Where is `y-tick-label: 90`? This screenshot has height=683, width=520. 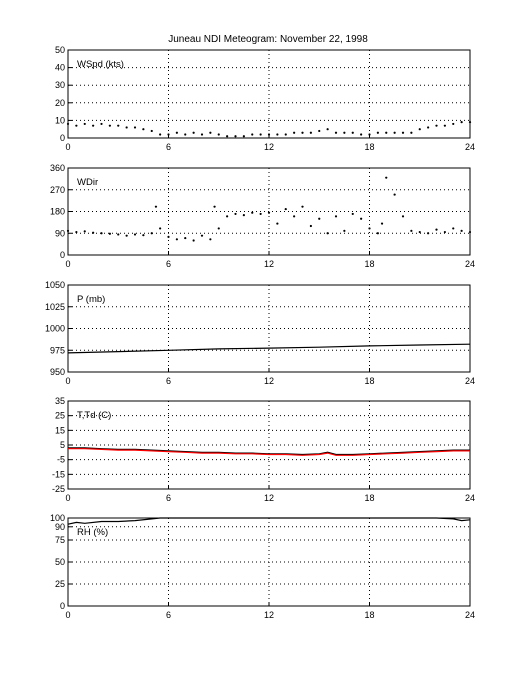
y-tick-label: 90 is located at coordinates (60, 527).